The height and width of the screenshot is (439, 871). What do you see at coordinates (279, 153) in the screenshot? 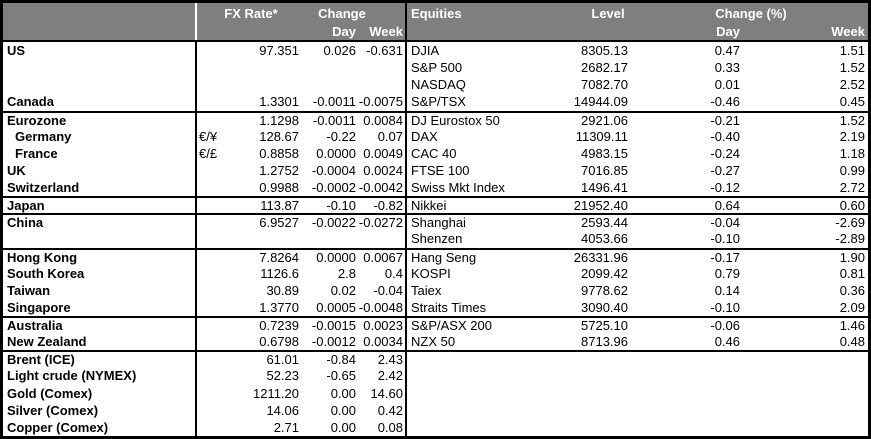
I see `fx-rate-value: 0.8858` at bounding box center [279, 153].